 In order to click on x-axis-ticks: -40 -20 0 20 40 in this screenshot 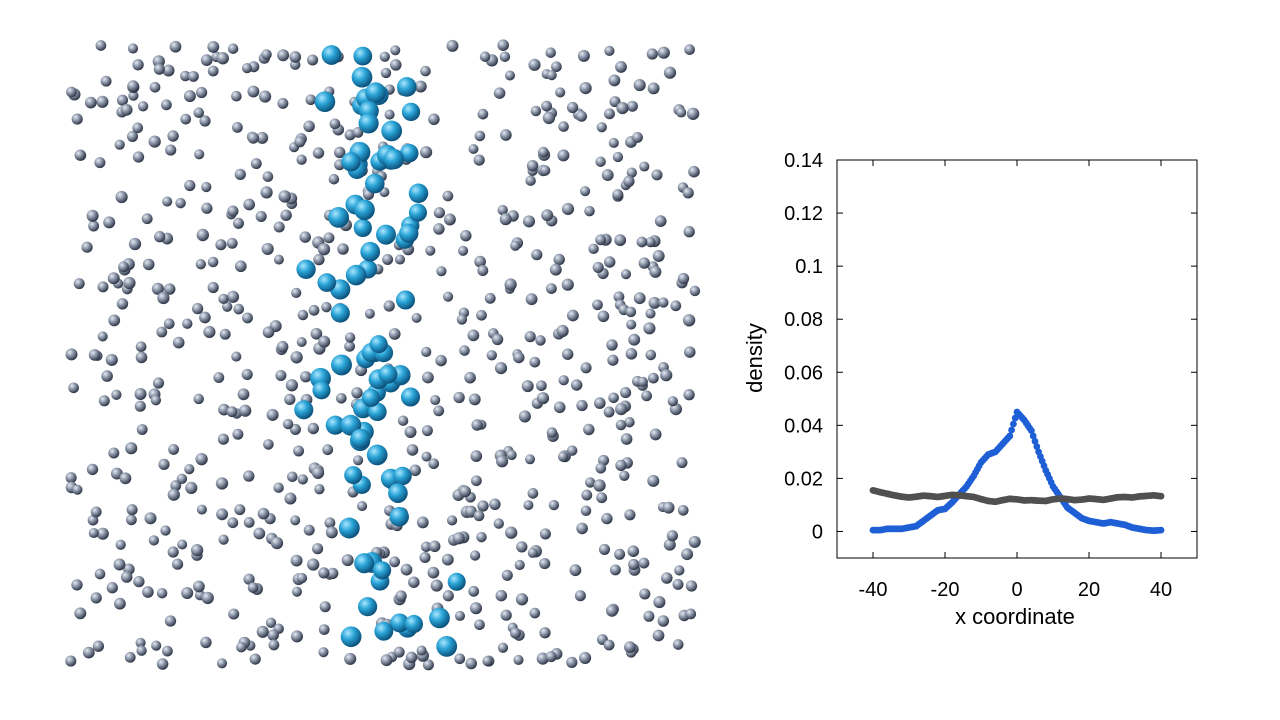, I will do `click(1015, 380)`.